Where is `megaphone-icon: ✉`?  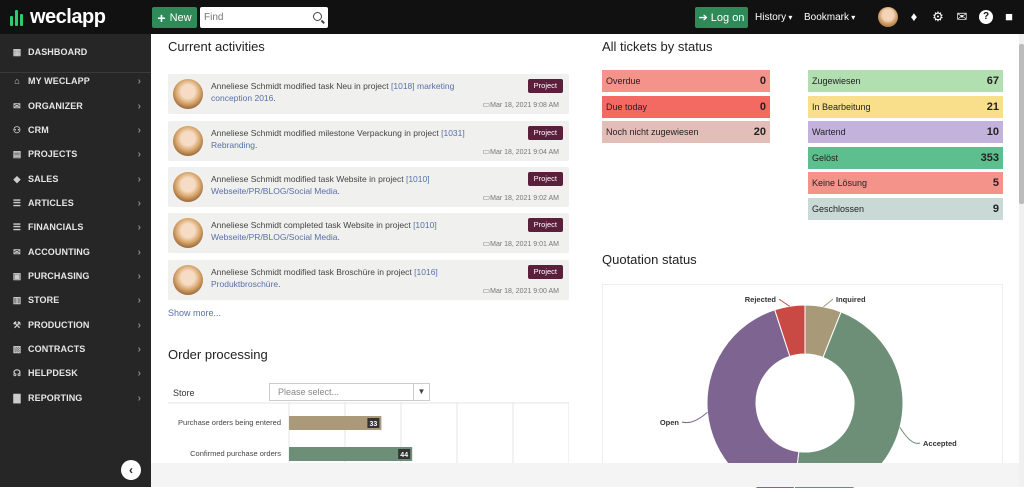
megaphone-icon: ✉ is located at coordinates (962, 16).